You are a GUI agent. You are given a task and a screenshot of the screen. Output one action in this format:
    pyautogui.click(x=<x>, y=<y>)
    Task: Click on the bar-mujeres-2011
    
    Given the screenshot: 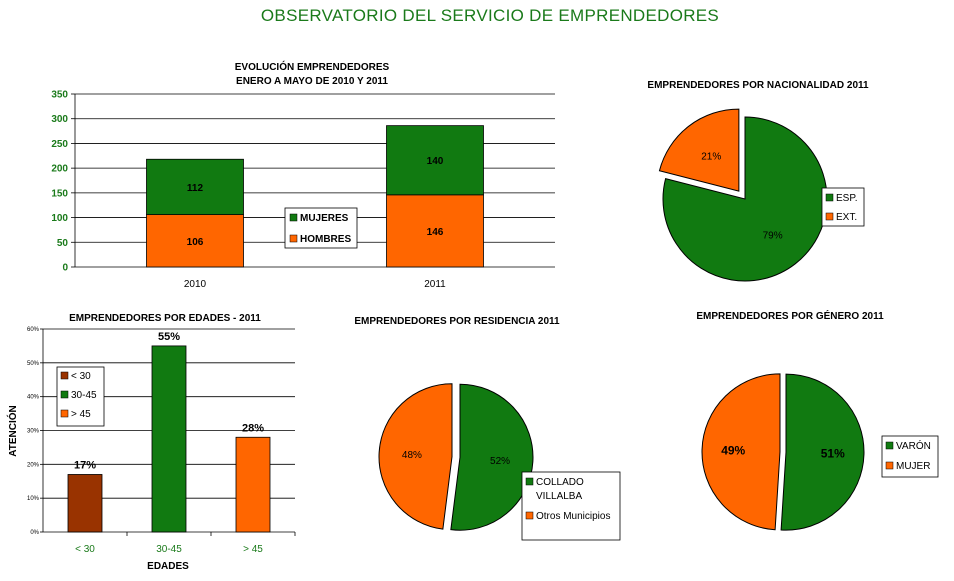 What is the action you would take?
    pyautogui.click(x=435, y=160)
    